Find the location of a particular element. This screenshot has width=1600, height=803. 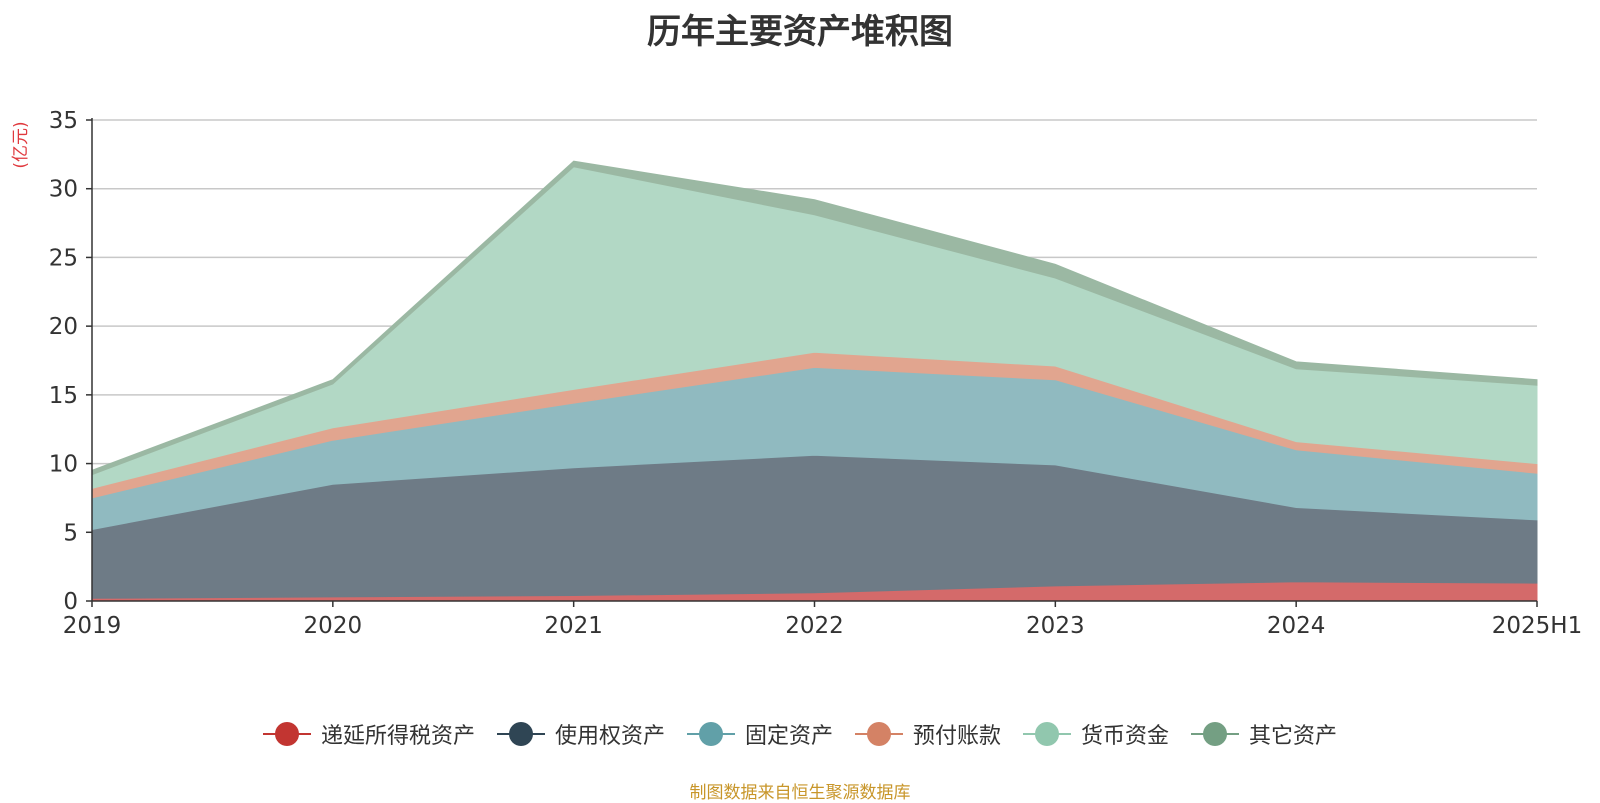

legend-label: 使用权资产 is located at coordinates (609, 736).